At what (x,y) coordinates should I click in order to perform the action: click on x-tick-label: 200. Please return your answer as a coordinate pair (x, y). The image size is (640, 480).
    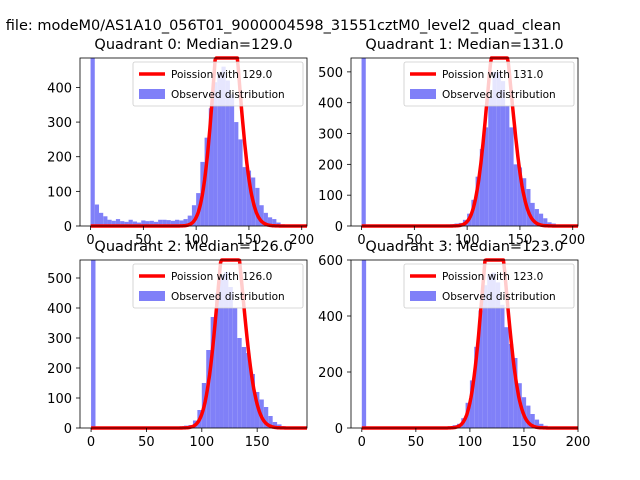
    Looking at the image, I should click on (572, 240).